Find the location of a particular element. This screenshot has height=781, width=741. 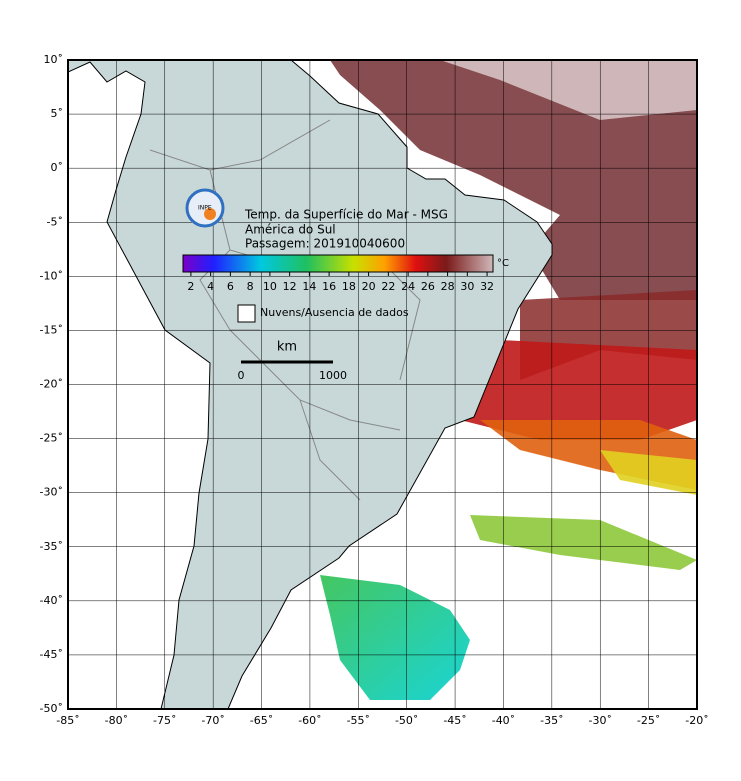

colorbar-tick-label: 4 is located at coordinates (210, 286).